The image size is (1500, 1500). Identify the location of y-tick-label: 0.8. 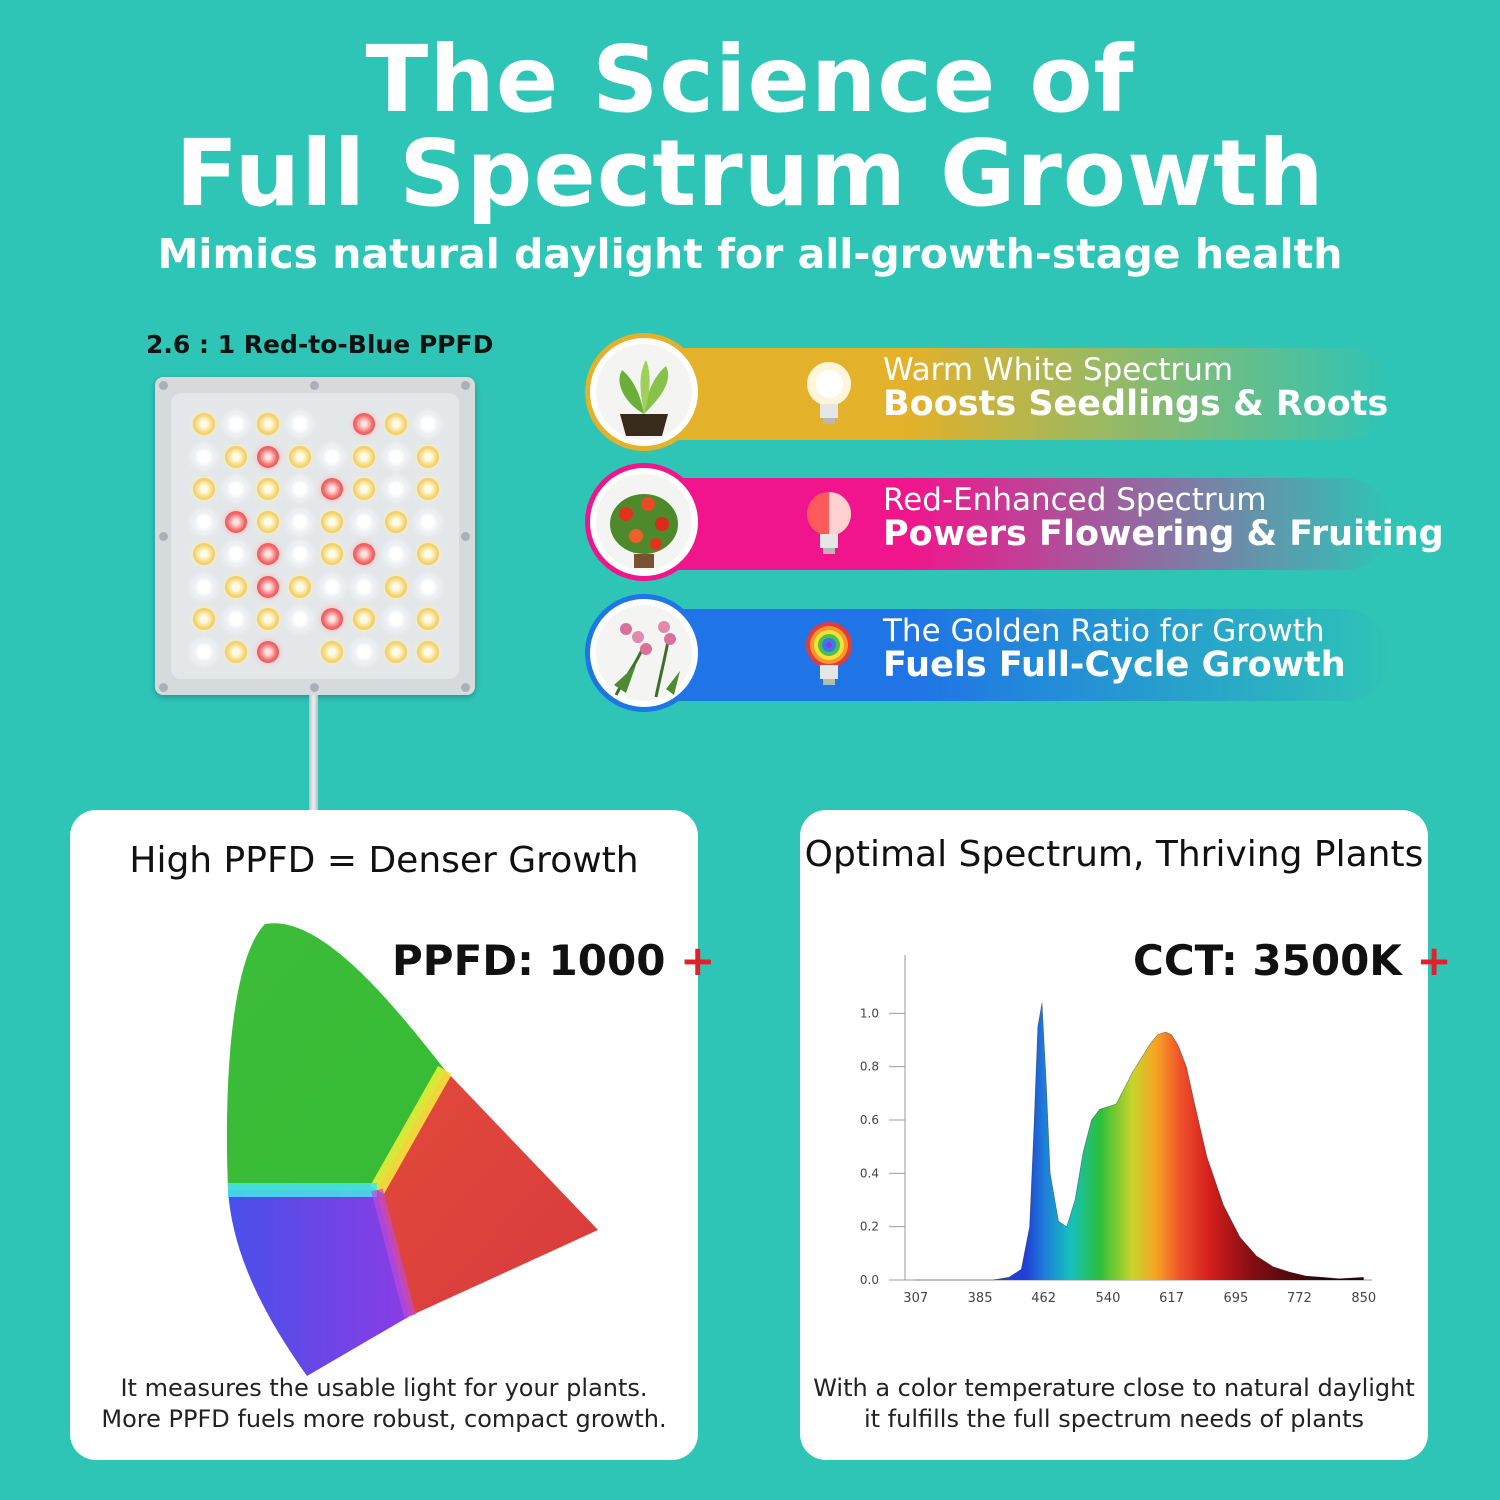
(869, 1067).